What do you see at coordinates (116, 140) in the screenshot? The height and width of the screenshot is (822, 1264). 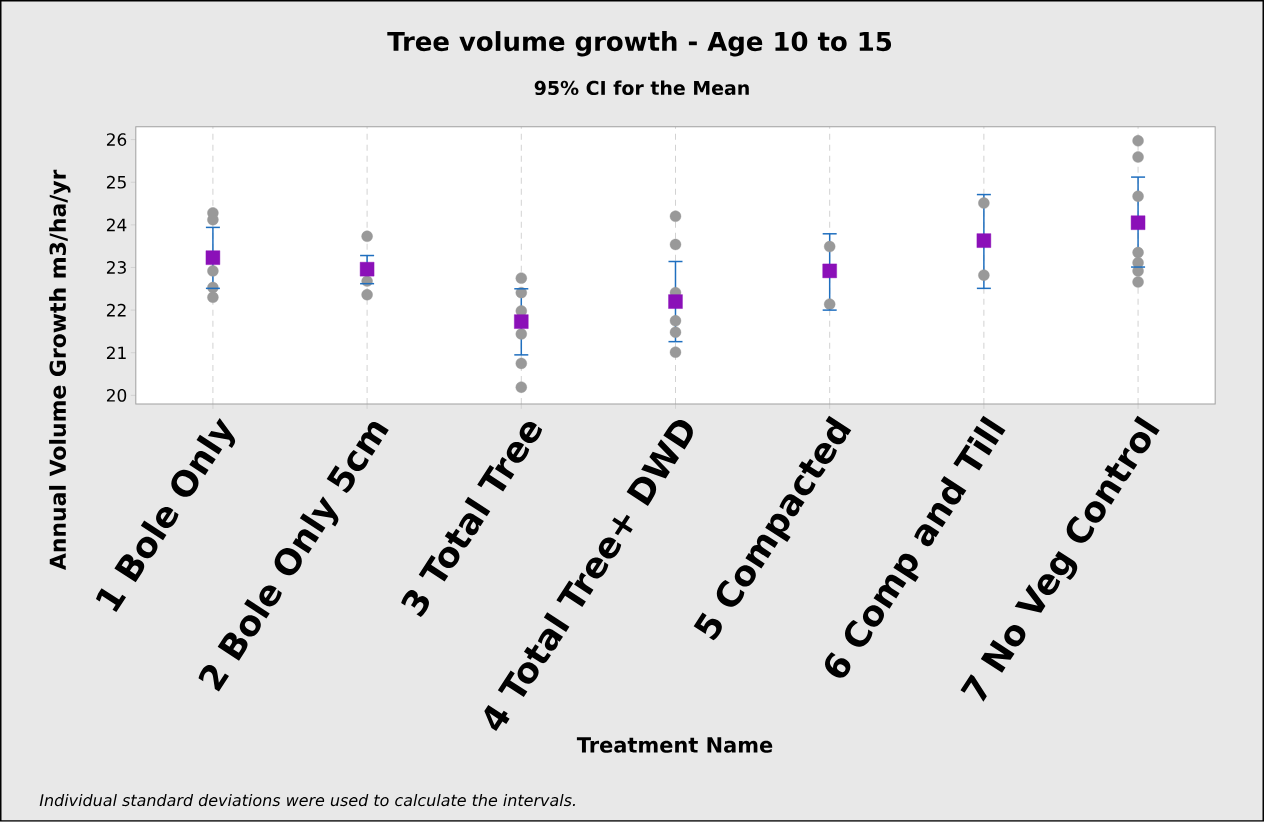 I see `y-tick-label: 26` at bounding box center [116, 140].